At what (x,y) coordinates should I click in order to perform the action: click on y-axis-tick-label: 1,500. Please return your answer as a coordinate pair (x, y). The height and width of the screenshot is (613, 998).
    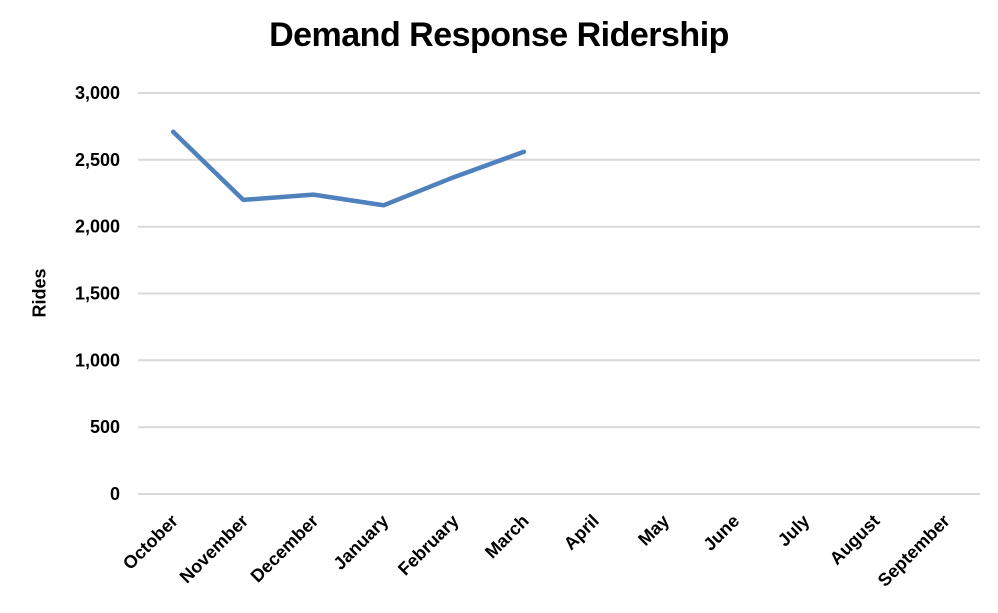
    Looking at the image, I should click on (97, 294).